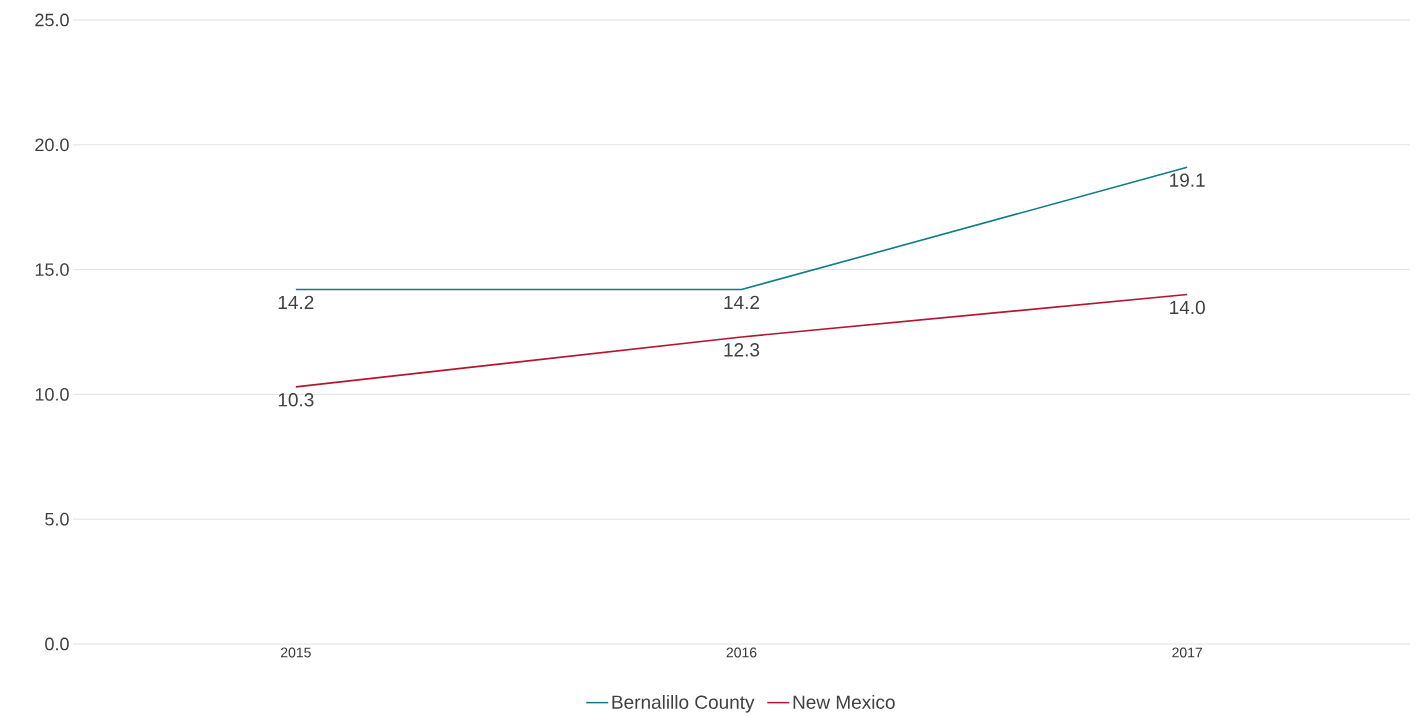 The height and width of the screenshot is (717, 1416). What do you see at coordinates (57, 644) in the screenshot?
I see `y-tick-label: 0.0` at bounding box center [57, 644].